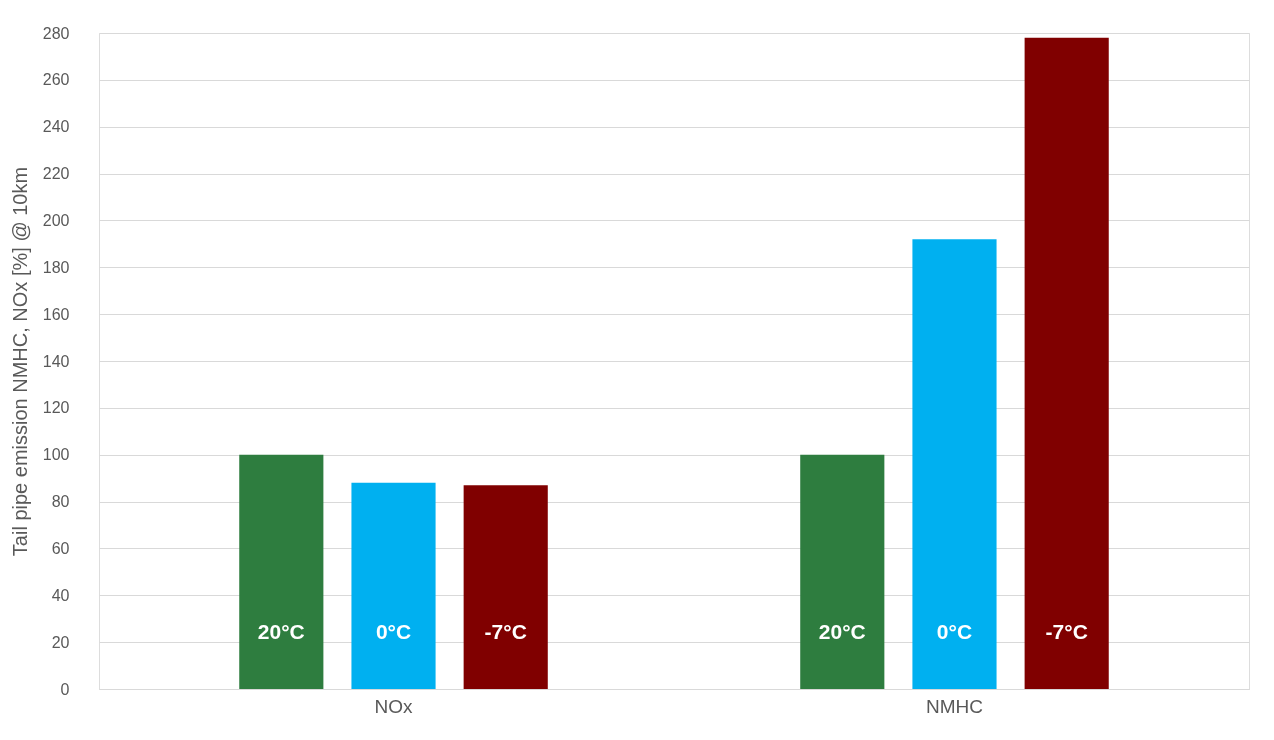 The image size is (1274, 740). I want to click on y-tick-label: 0, so click(65, 689).